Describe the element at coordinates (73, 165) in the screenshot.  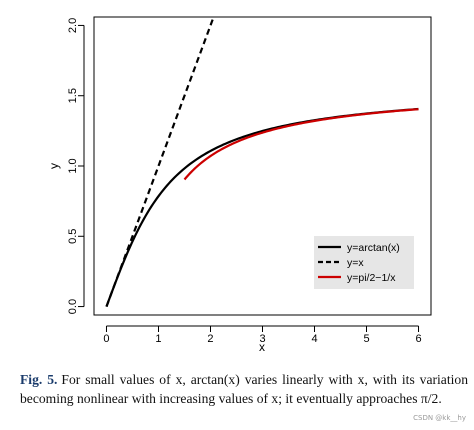
I see `y-tick-label: 1.0` at that location.